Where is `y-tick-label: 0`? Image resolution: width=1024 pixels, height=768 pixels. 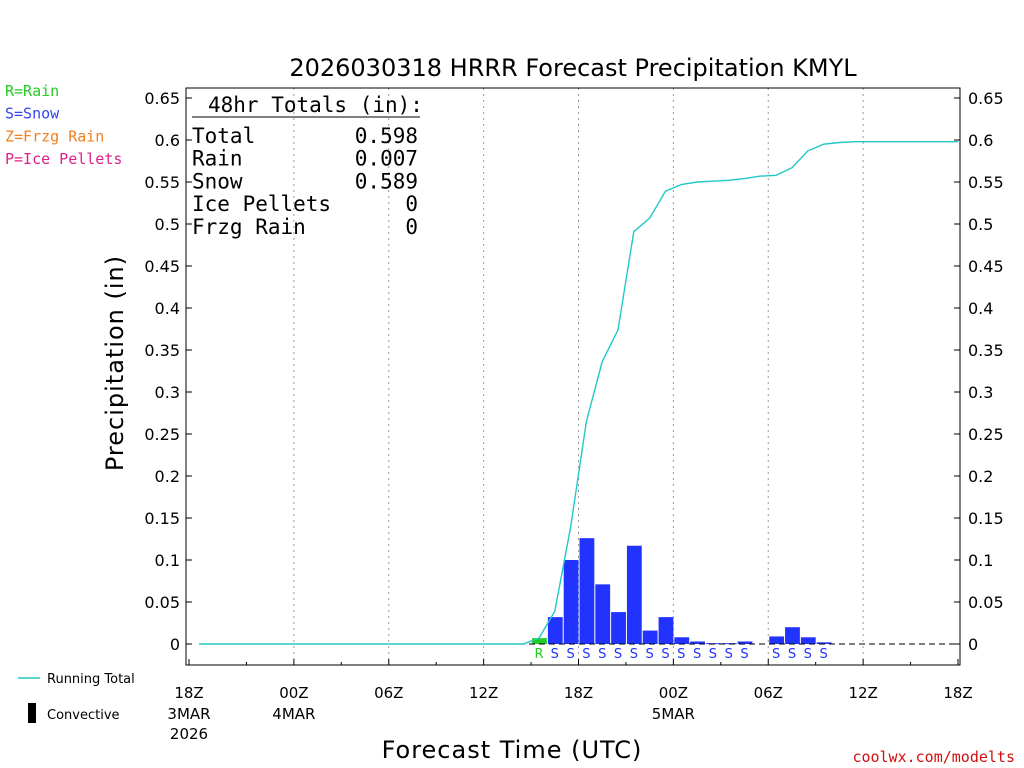
y-tick-label: 0 is located at coordinates (175, 644).